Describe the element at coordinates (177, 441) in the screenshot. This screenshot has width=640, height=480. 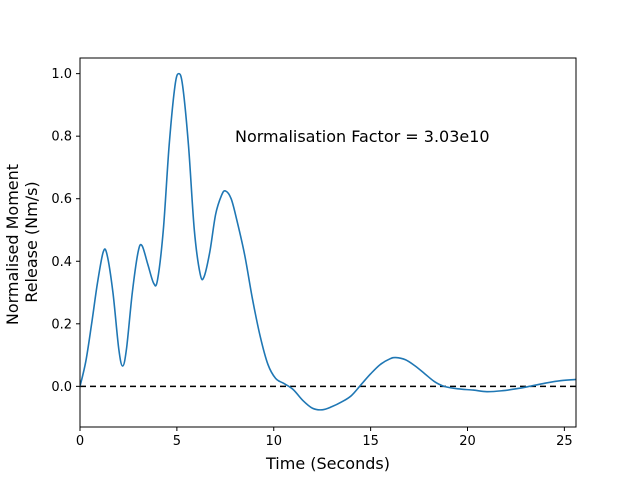
I see `x-tick-label: 5` at that location.